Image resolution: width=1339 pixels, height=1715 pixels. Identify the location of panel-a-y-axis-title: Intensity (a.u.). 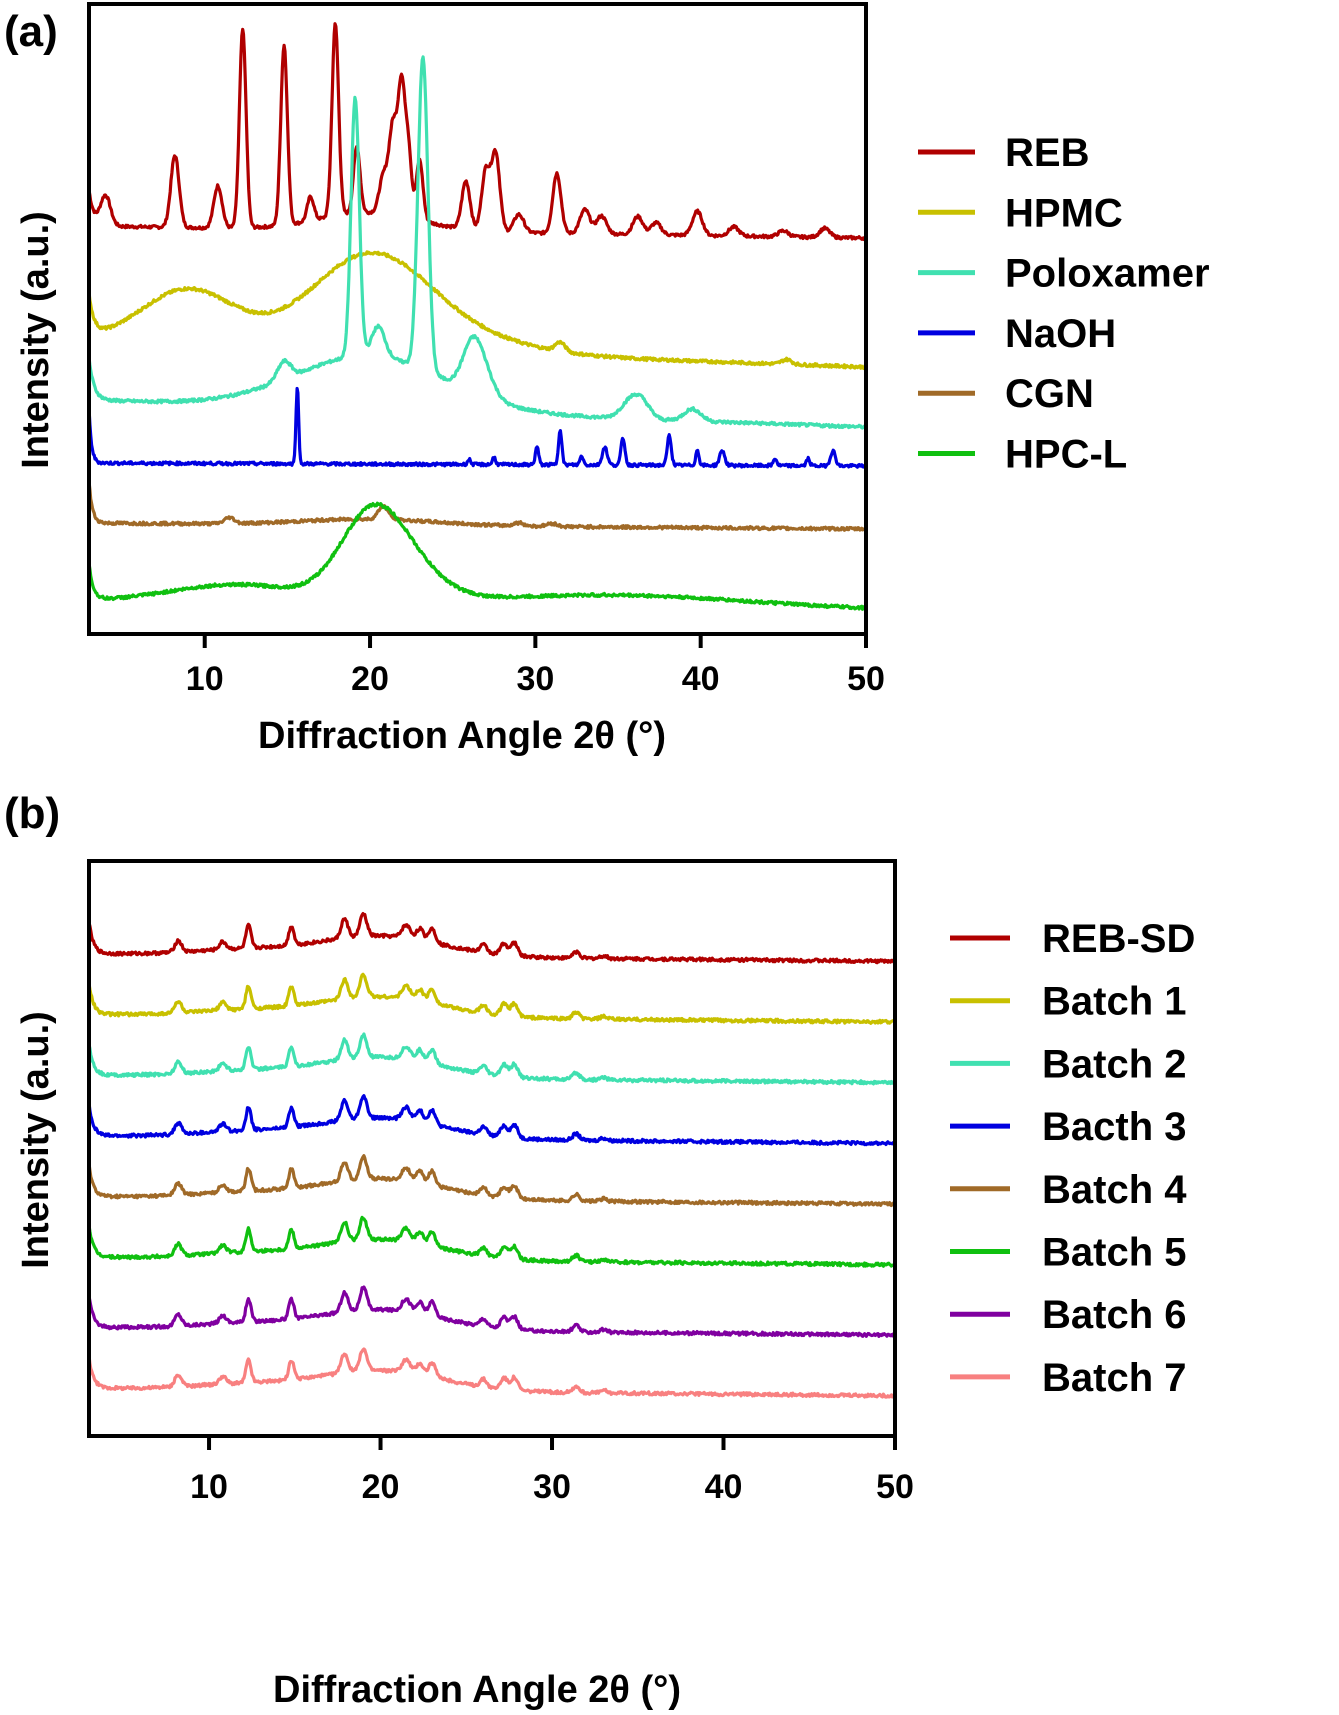
(36, 340).